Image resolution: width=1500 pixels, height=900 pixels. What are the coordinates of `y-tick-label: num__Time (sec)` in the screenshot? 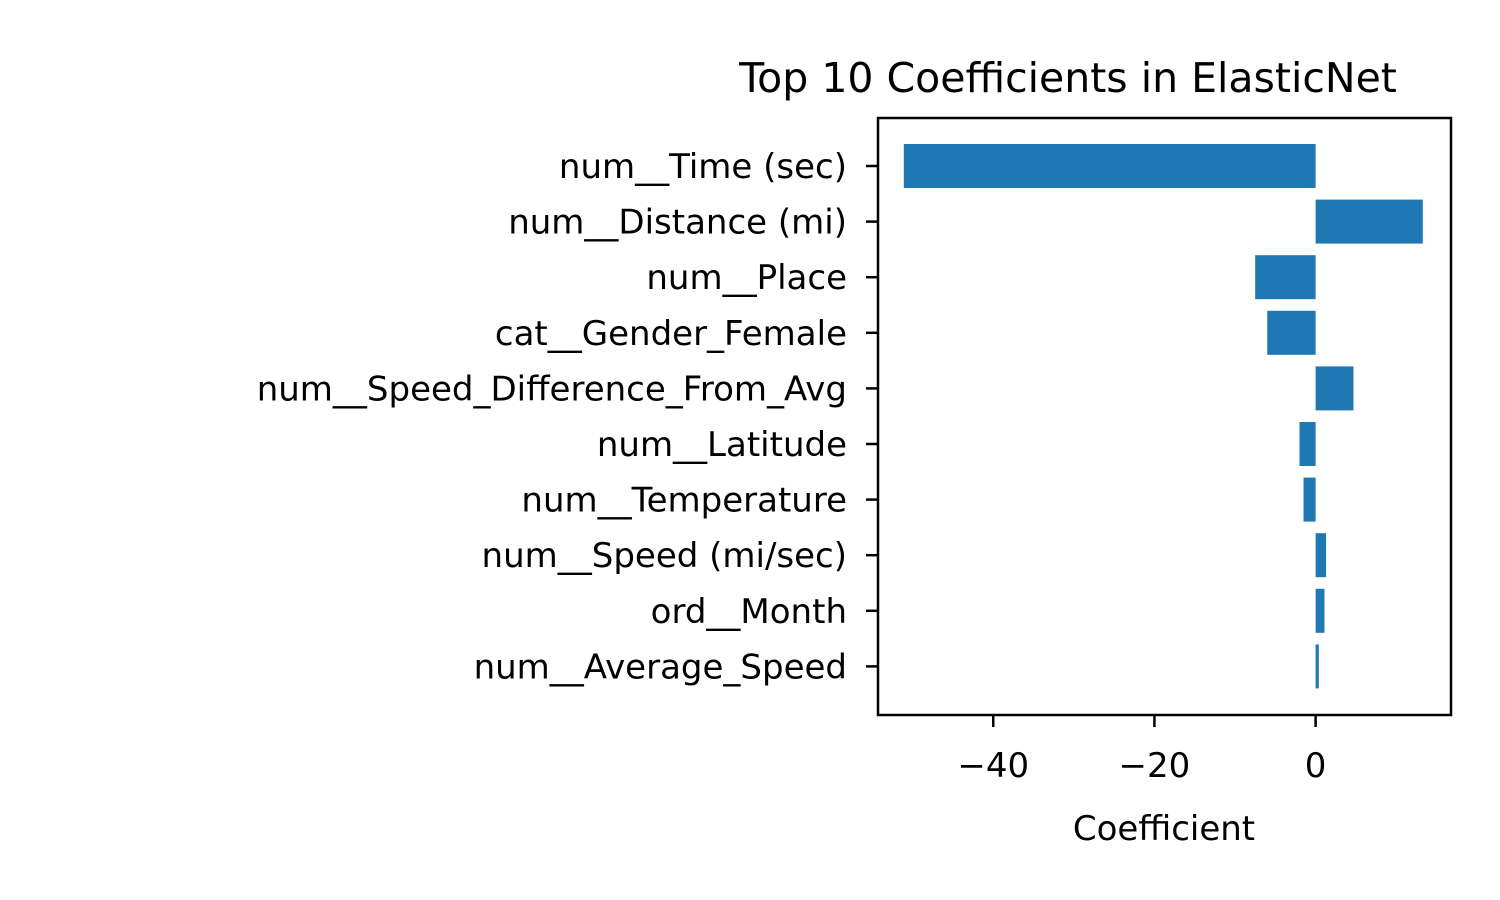 It's located at (703, 167).